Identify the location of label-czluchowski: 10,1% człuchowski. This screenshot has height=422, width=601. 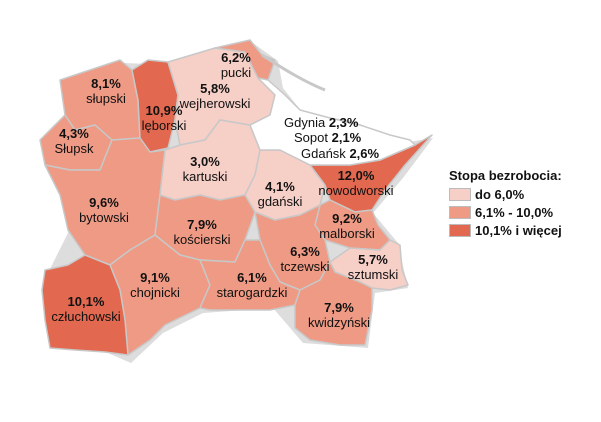
(86, 309).